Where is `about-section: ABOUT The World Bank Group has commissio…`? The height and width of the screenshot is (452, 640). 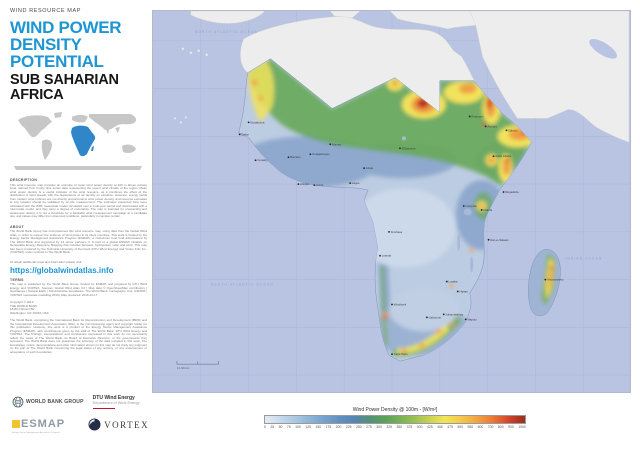
about-section: ABOUT The World Bank Group has commissio… is located at coordinates (78, 240).